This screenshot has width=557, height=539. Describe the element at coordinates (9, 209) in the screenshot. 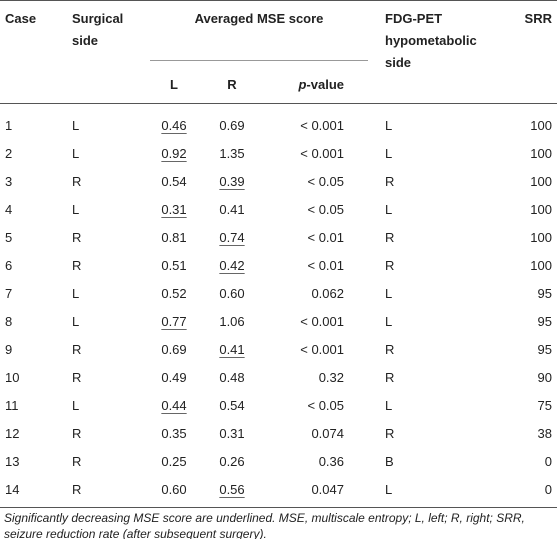

I see `case: 4` at that location.